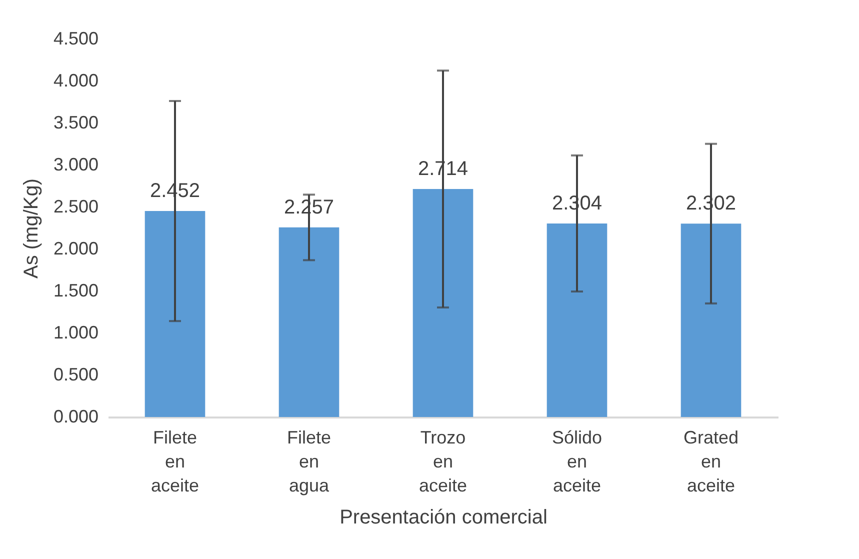 This screenshot has width=859, height=559. I want to click on x-axis-title: Presentación comercial, so click(444, 517).